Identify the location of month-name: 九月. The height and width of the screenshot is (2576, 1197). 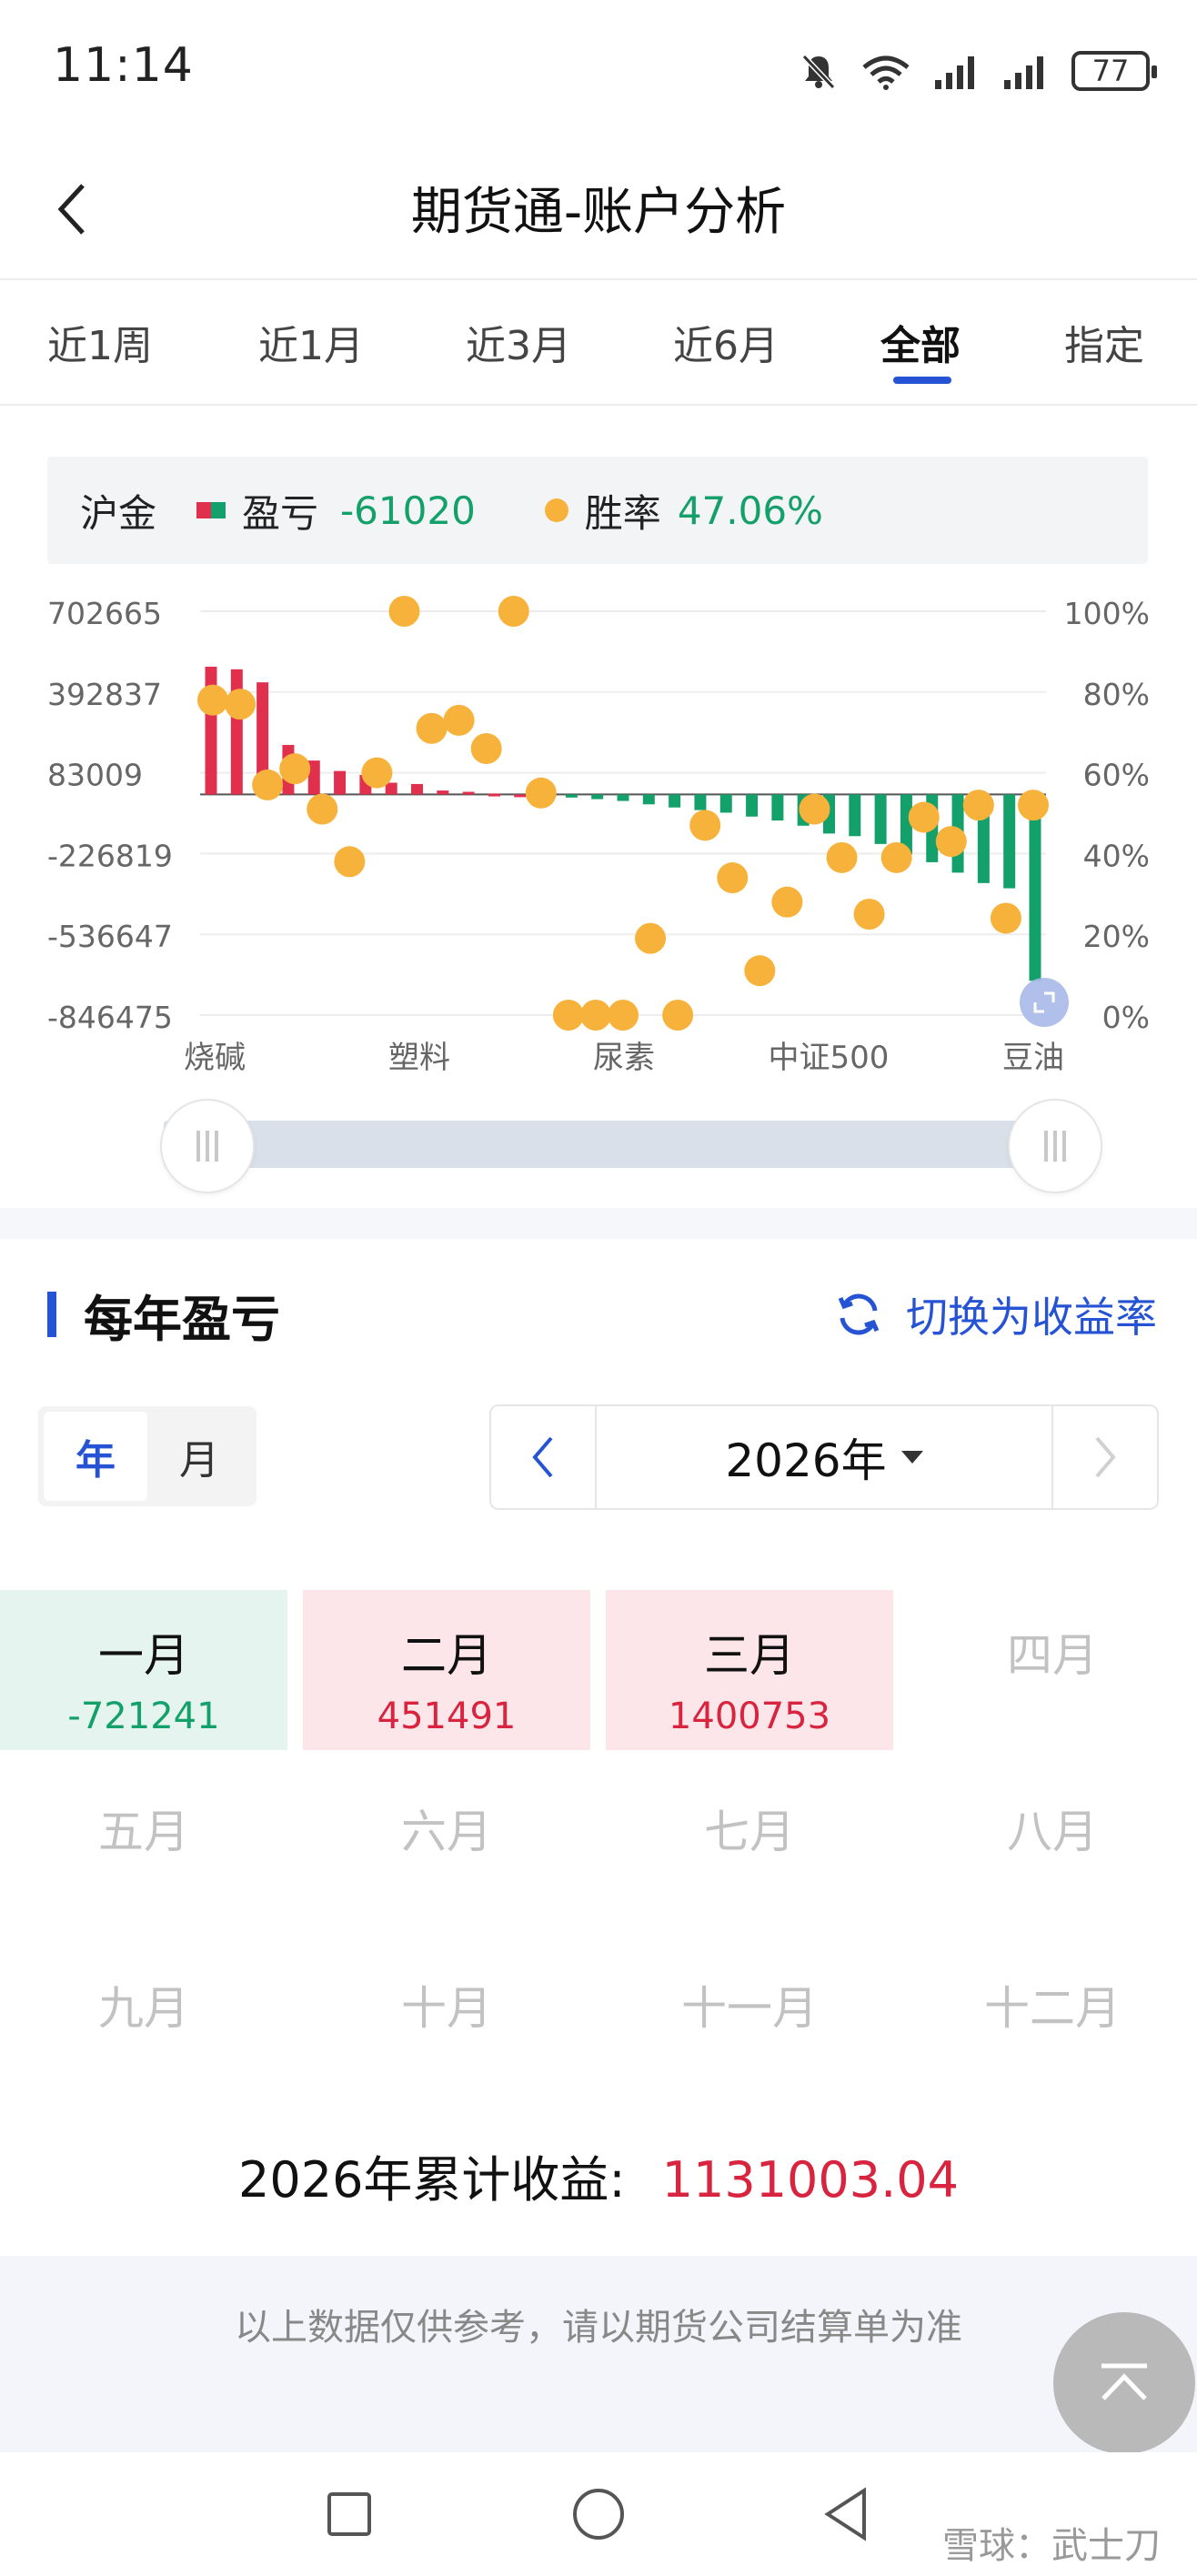
(143, 2008).